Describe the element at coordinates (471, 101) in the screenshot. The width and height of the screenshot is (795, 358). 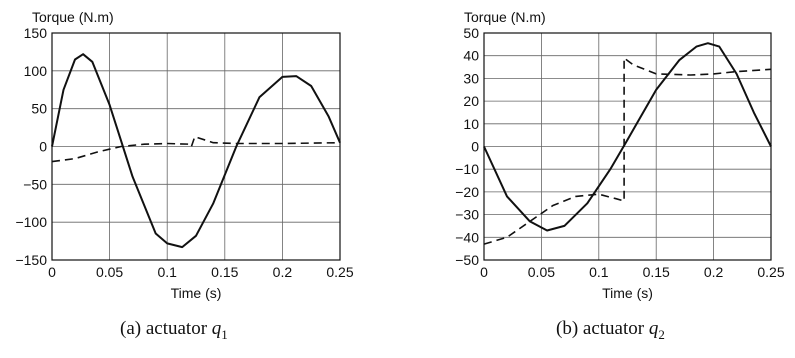
I see `y-tick-label: 20` at that location.